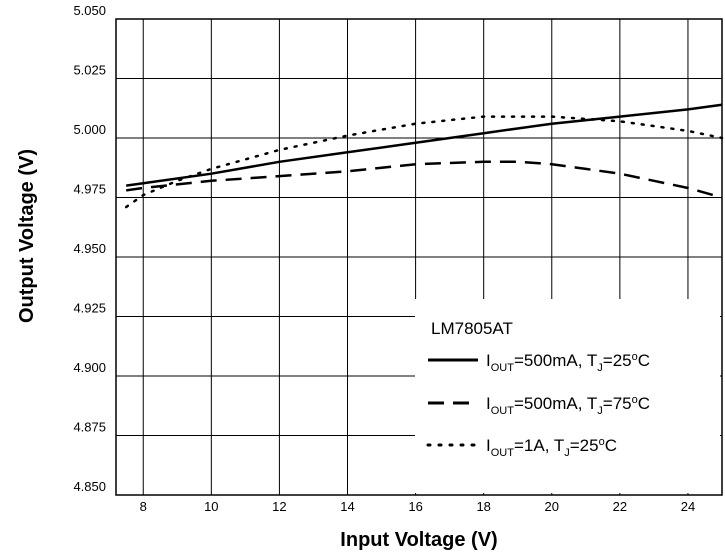  I want to click on legend-box, so click(567, 396).